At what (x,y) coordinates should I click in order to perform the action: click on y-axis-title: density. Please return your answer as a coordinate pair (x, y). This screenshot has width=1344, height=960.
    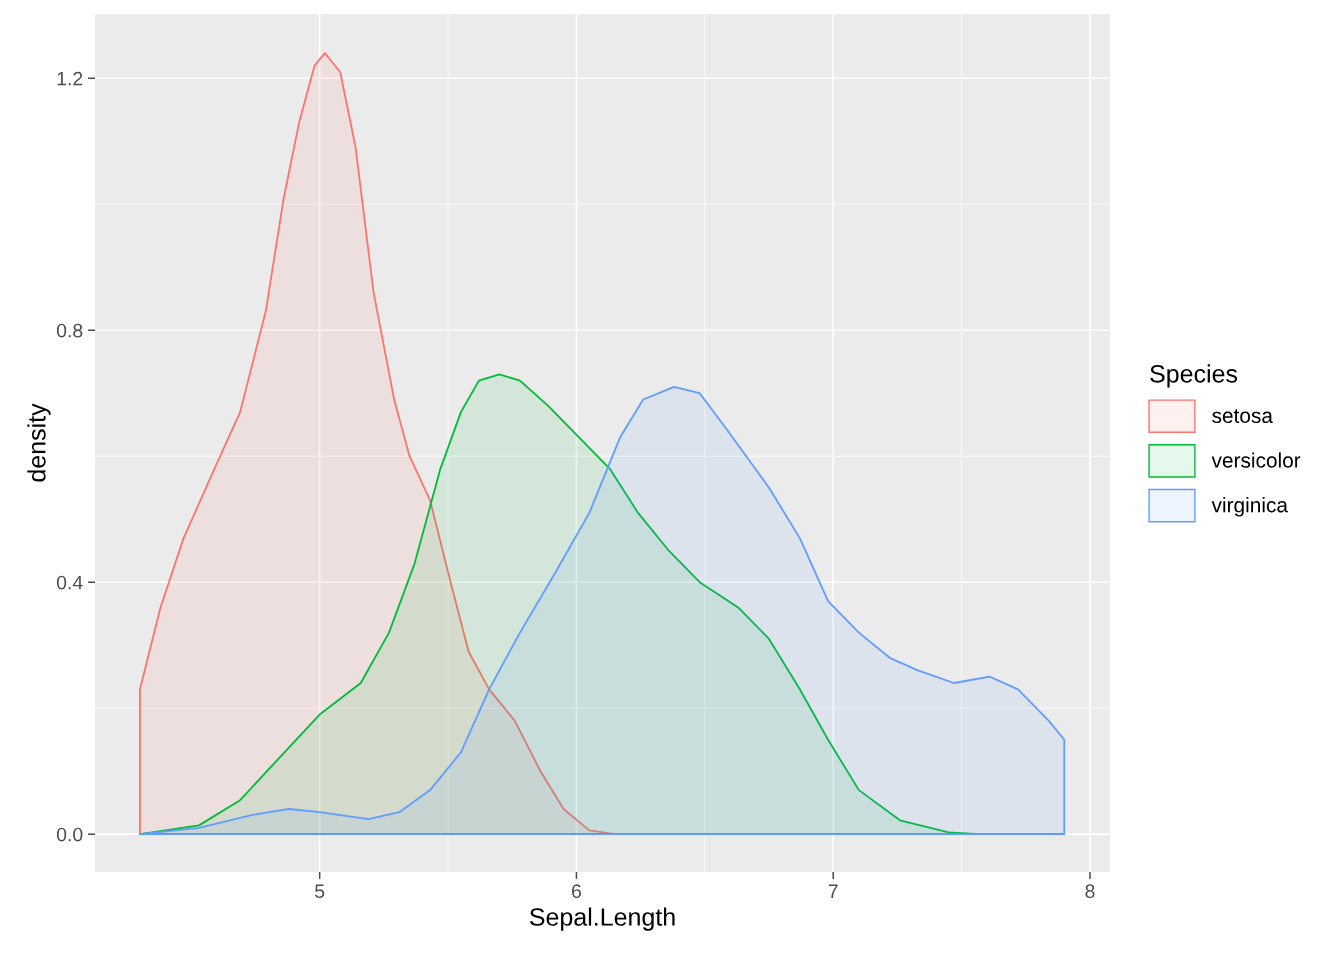
    Looking at the image, I should click on (39, 442).